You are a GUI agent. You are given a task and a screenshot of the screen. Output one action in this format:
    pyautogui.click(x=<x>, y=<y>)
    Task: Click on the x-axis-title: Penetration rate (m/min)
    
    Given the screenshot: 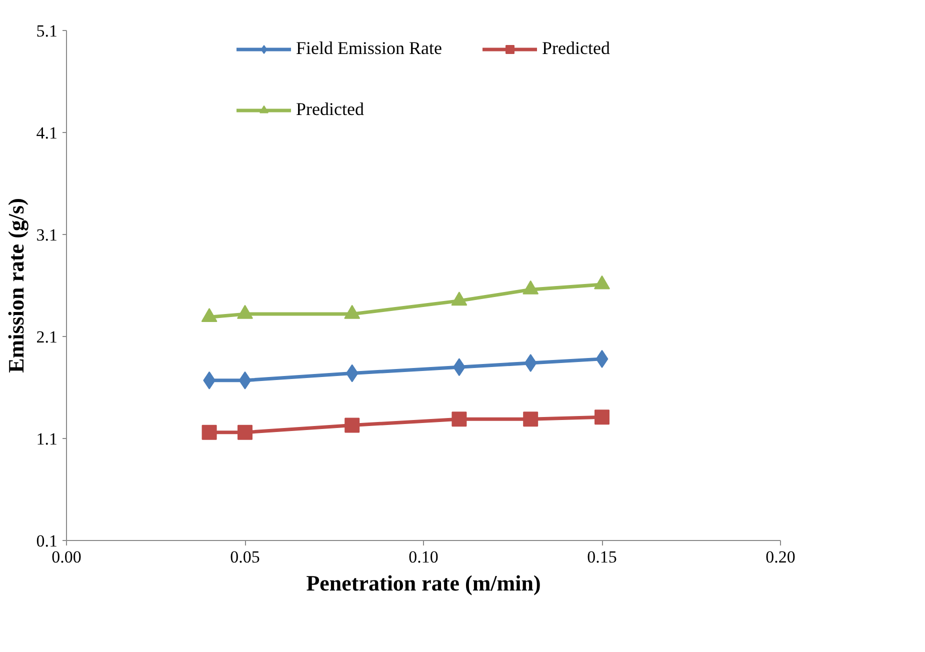 What is the action you would take?
    pyautogui.click(x=423, y=583)
    